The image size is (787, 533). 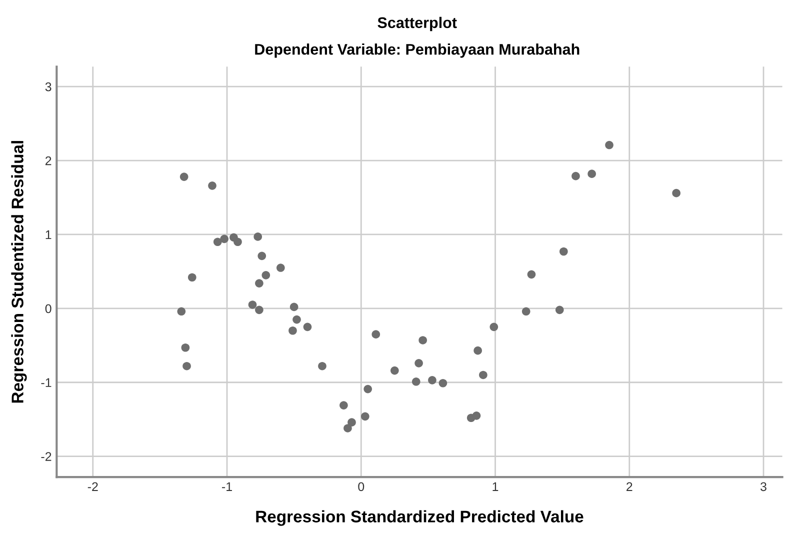 What do you see at coordinates (48, 161) in the screenshot?
I see `y-tick-label: 2` at bounding box center [48, 161].